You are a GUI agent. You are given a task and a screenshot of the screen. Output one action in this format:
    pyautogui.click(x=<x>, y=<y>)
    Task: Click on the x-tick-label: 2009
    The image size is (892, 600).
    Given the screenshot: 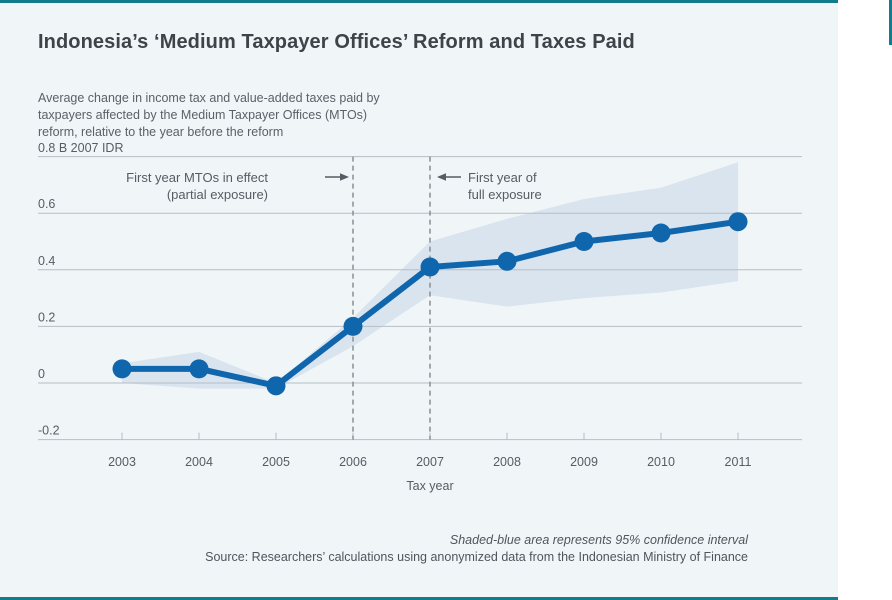 What is the action you would take?
    pyautogui.click(x=584, y=462)
    